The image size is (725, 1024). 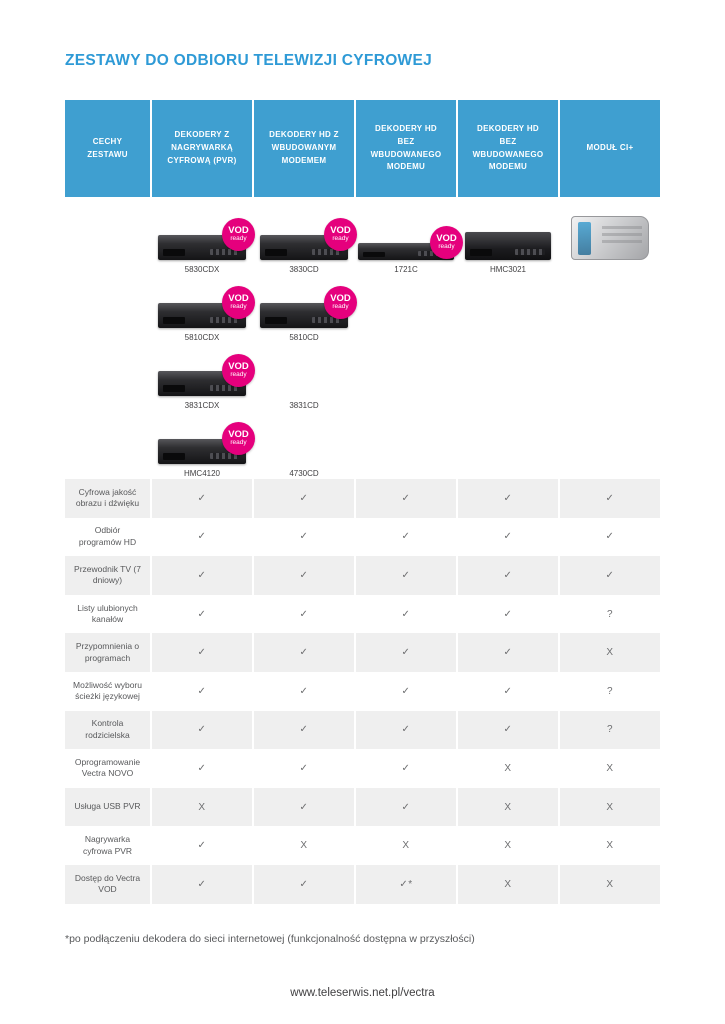 I want to click on column-header: MODUŁ CI+, so click(x=610, y=148).